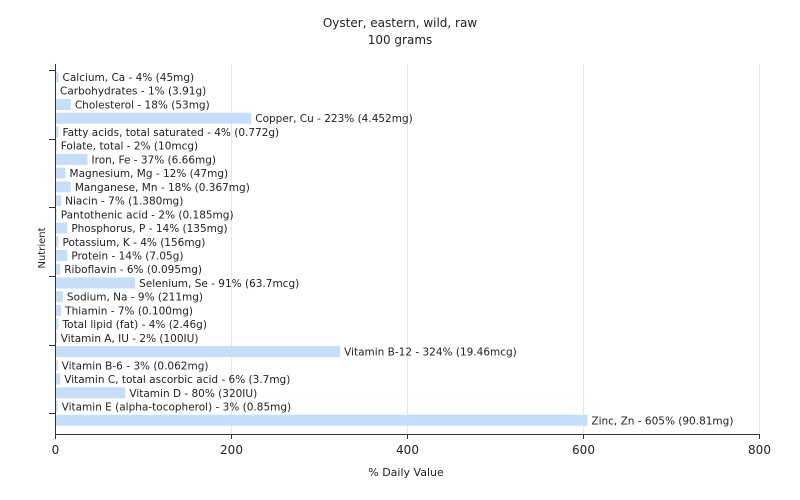  What do you see at coordinates (407, 450) in the screenshot?
I see `x-tick-label: 400` at bounding box center [407, 450].